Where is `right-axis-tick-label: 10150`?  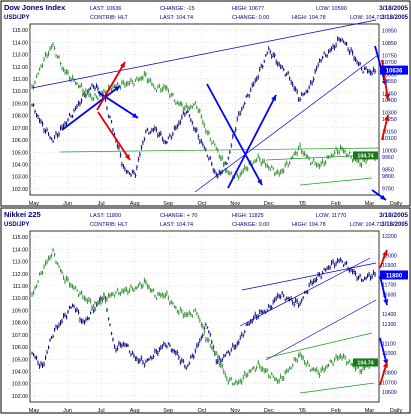
right-axis-tick-label: 10150 is located at coordinates (389, 133).